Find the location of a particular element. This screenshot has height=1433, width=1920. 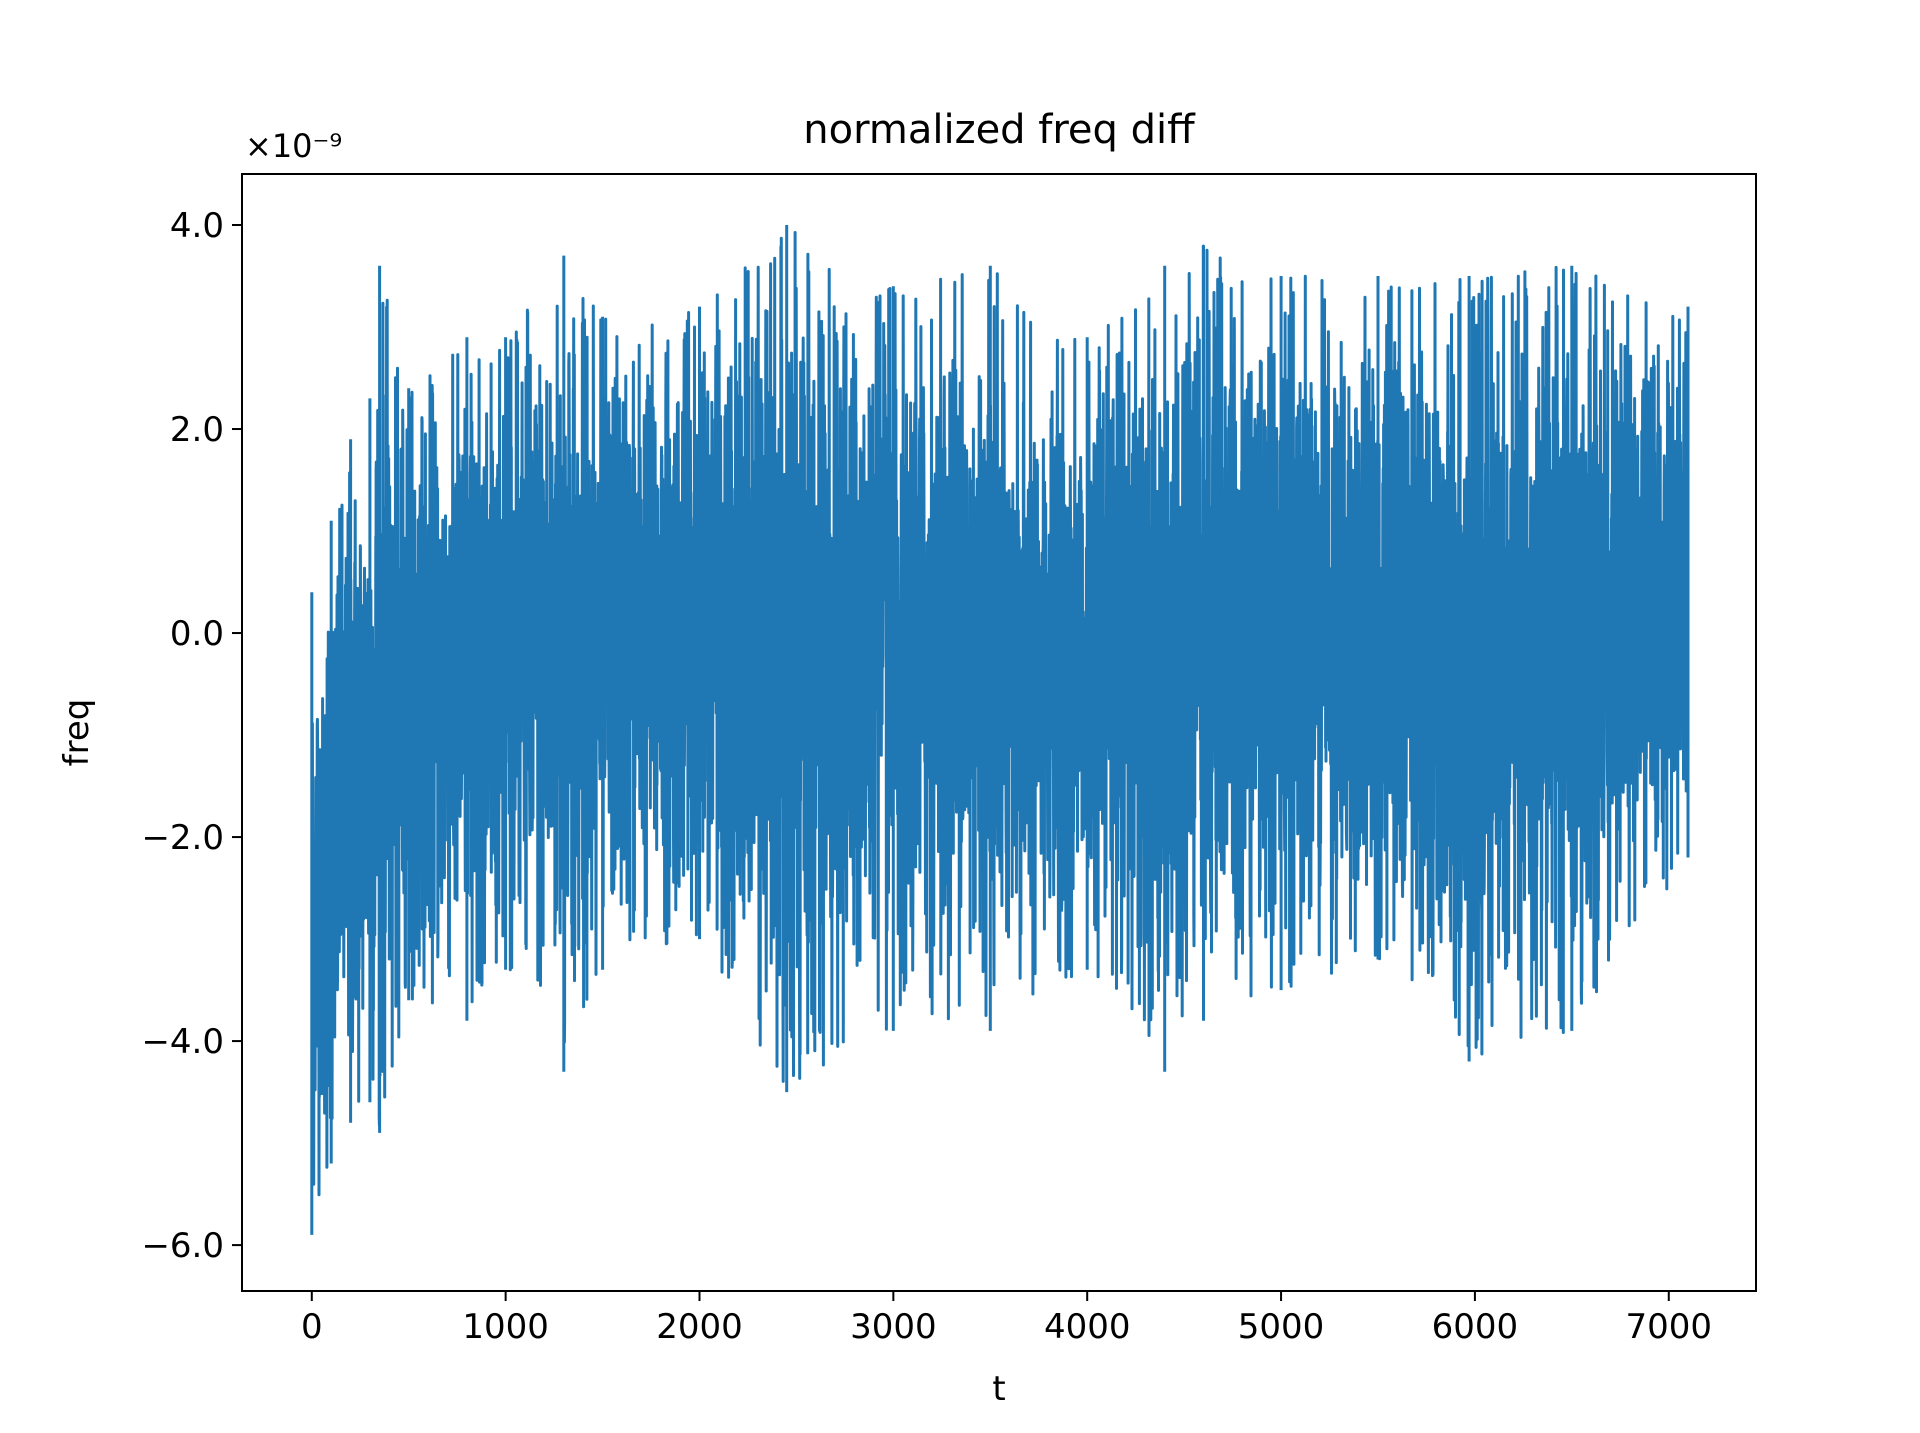

y-tick-label: −4.0 is located at coordinates (182, 1042).